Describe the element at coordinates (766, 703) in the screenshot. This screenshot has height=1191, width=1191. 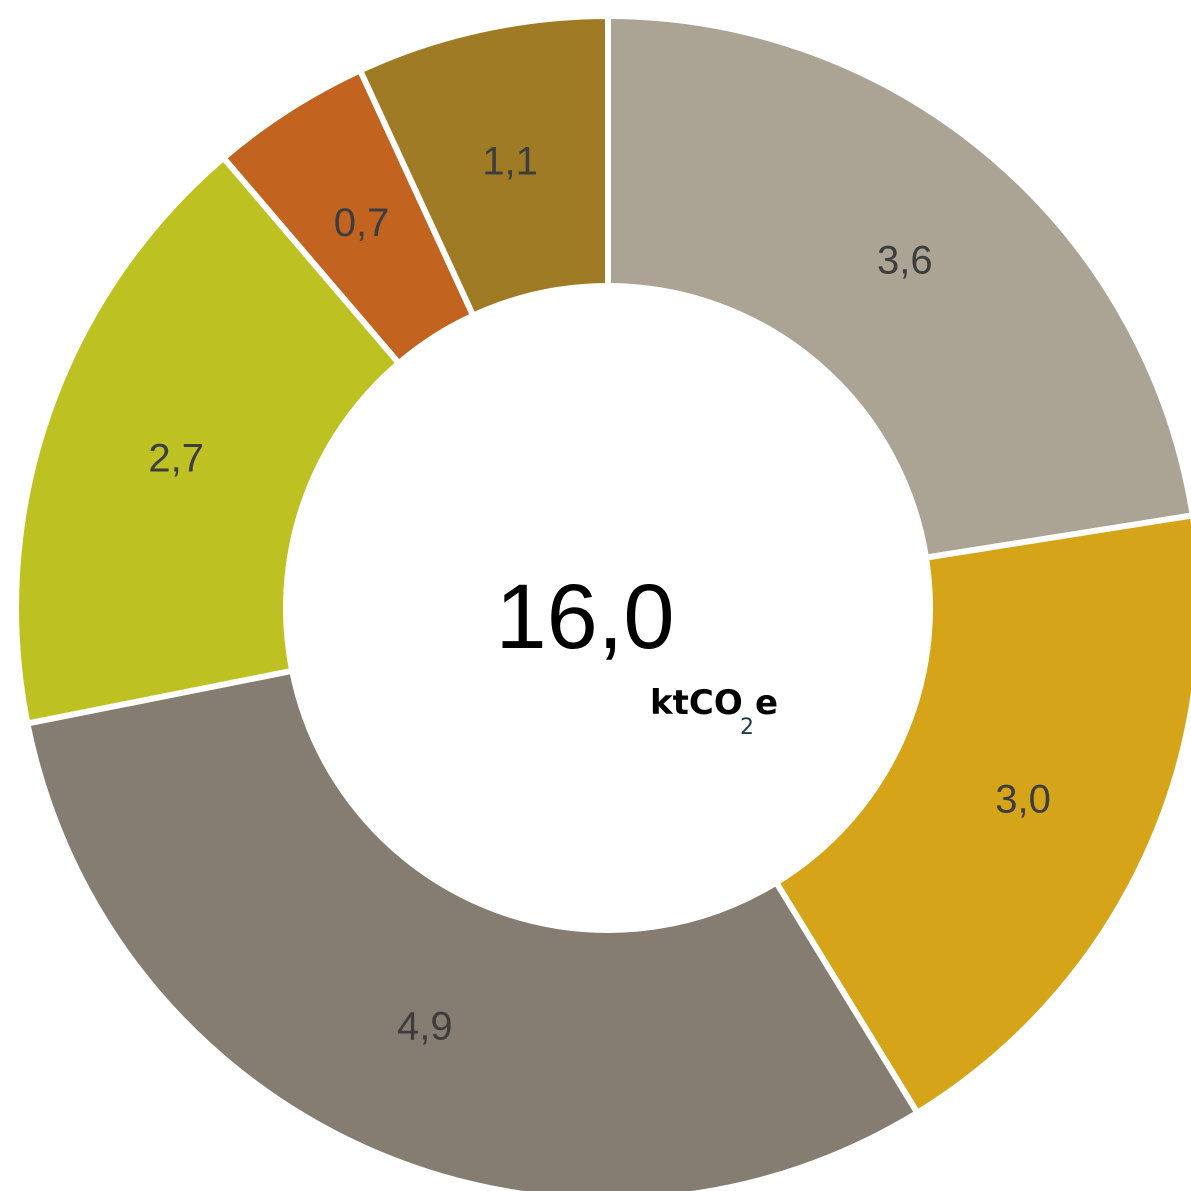
I see `unit-suffix: e` at that location.